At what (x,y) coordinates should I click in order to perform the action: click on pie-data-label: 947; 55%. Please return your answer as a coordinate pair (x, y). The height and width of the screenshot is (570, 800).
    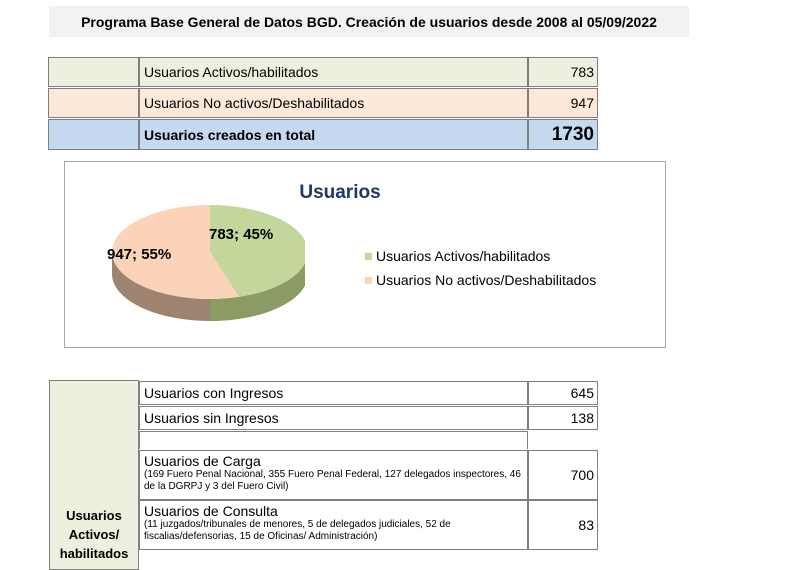
    Looking at the image, I should click on (139, 254).